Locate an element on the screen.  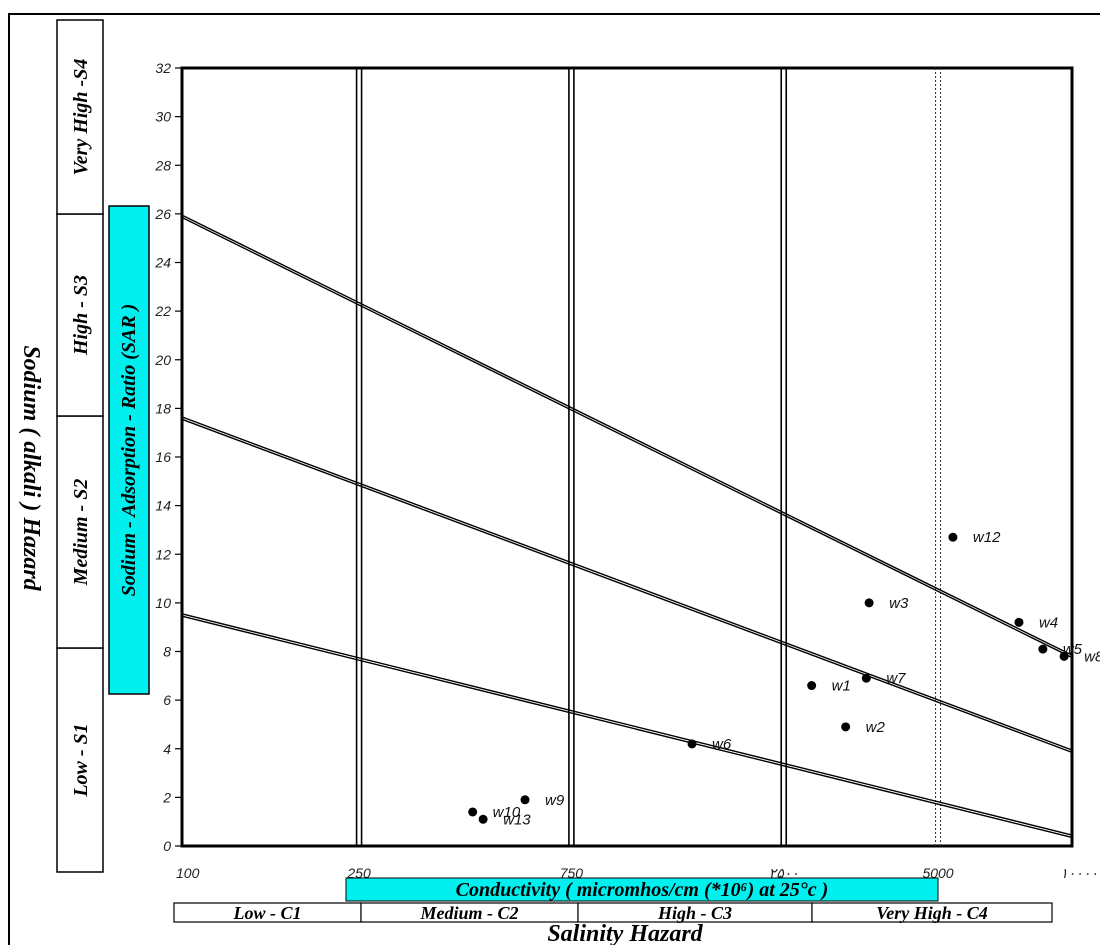
point-w7 is located at coordinates (866, 678).